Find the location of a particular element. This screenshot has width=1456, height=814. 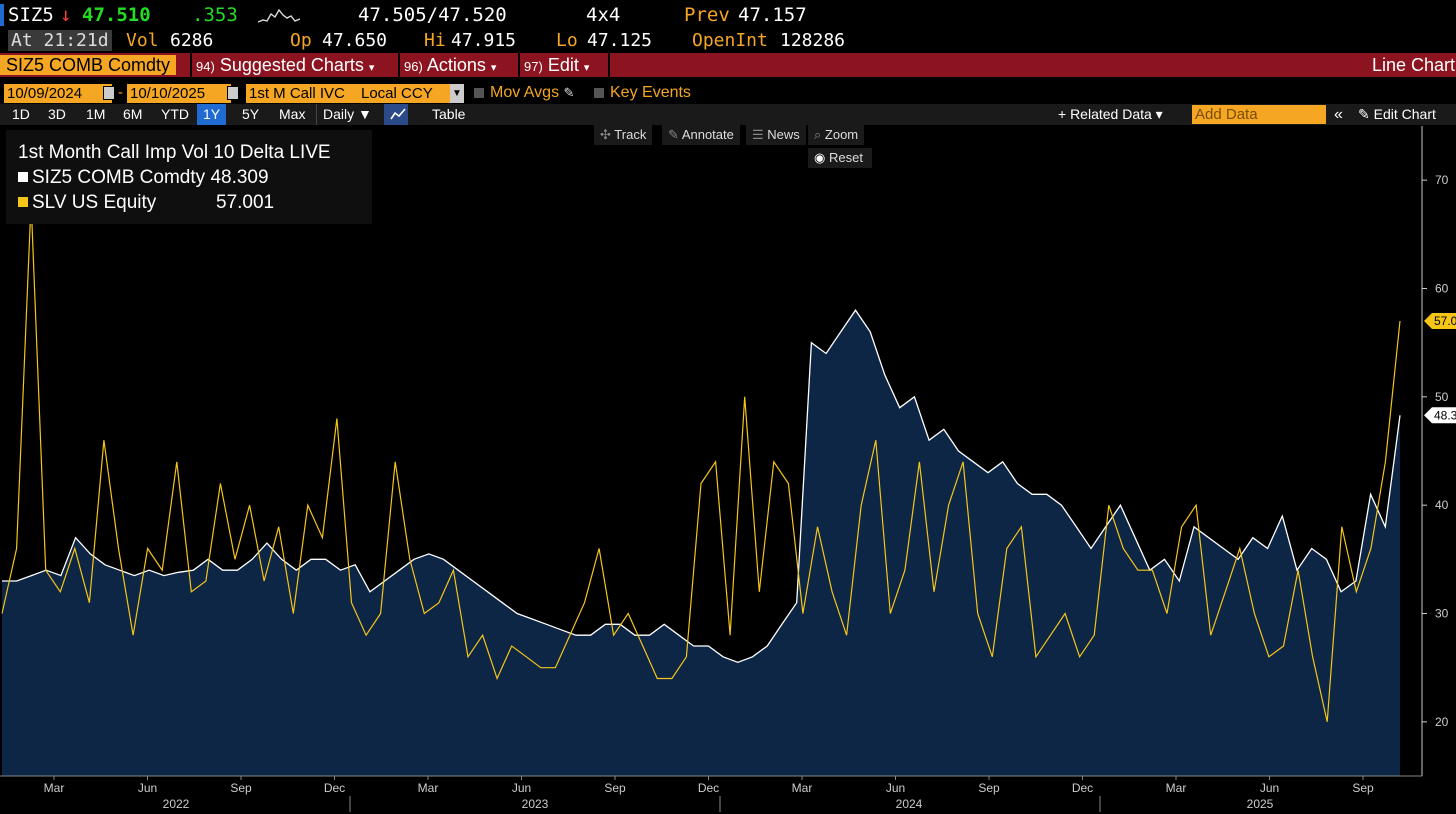

y-tick-label: 20 is located at coordinates (1442, 722).